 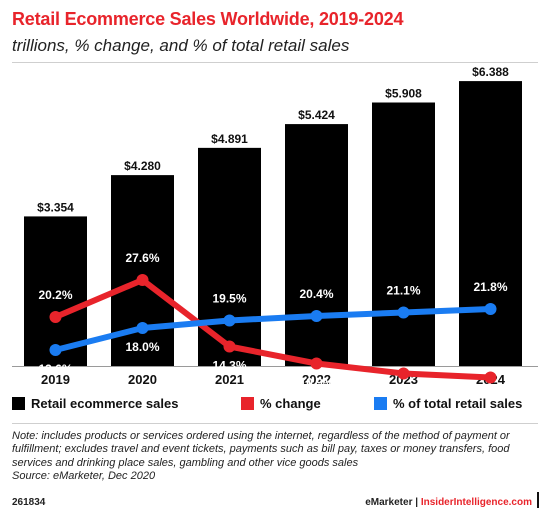 What do you see at coordinates (403, 94) in the screenshot?
I see `bar-value-label-2023: $5.908` at bounding box center [403, 94].